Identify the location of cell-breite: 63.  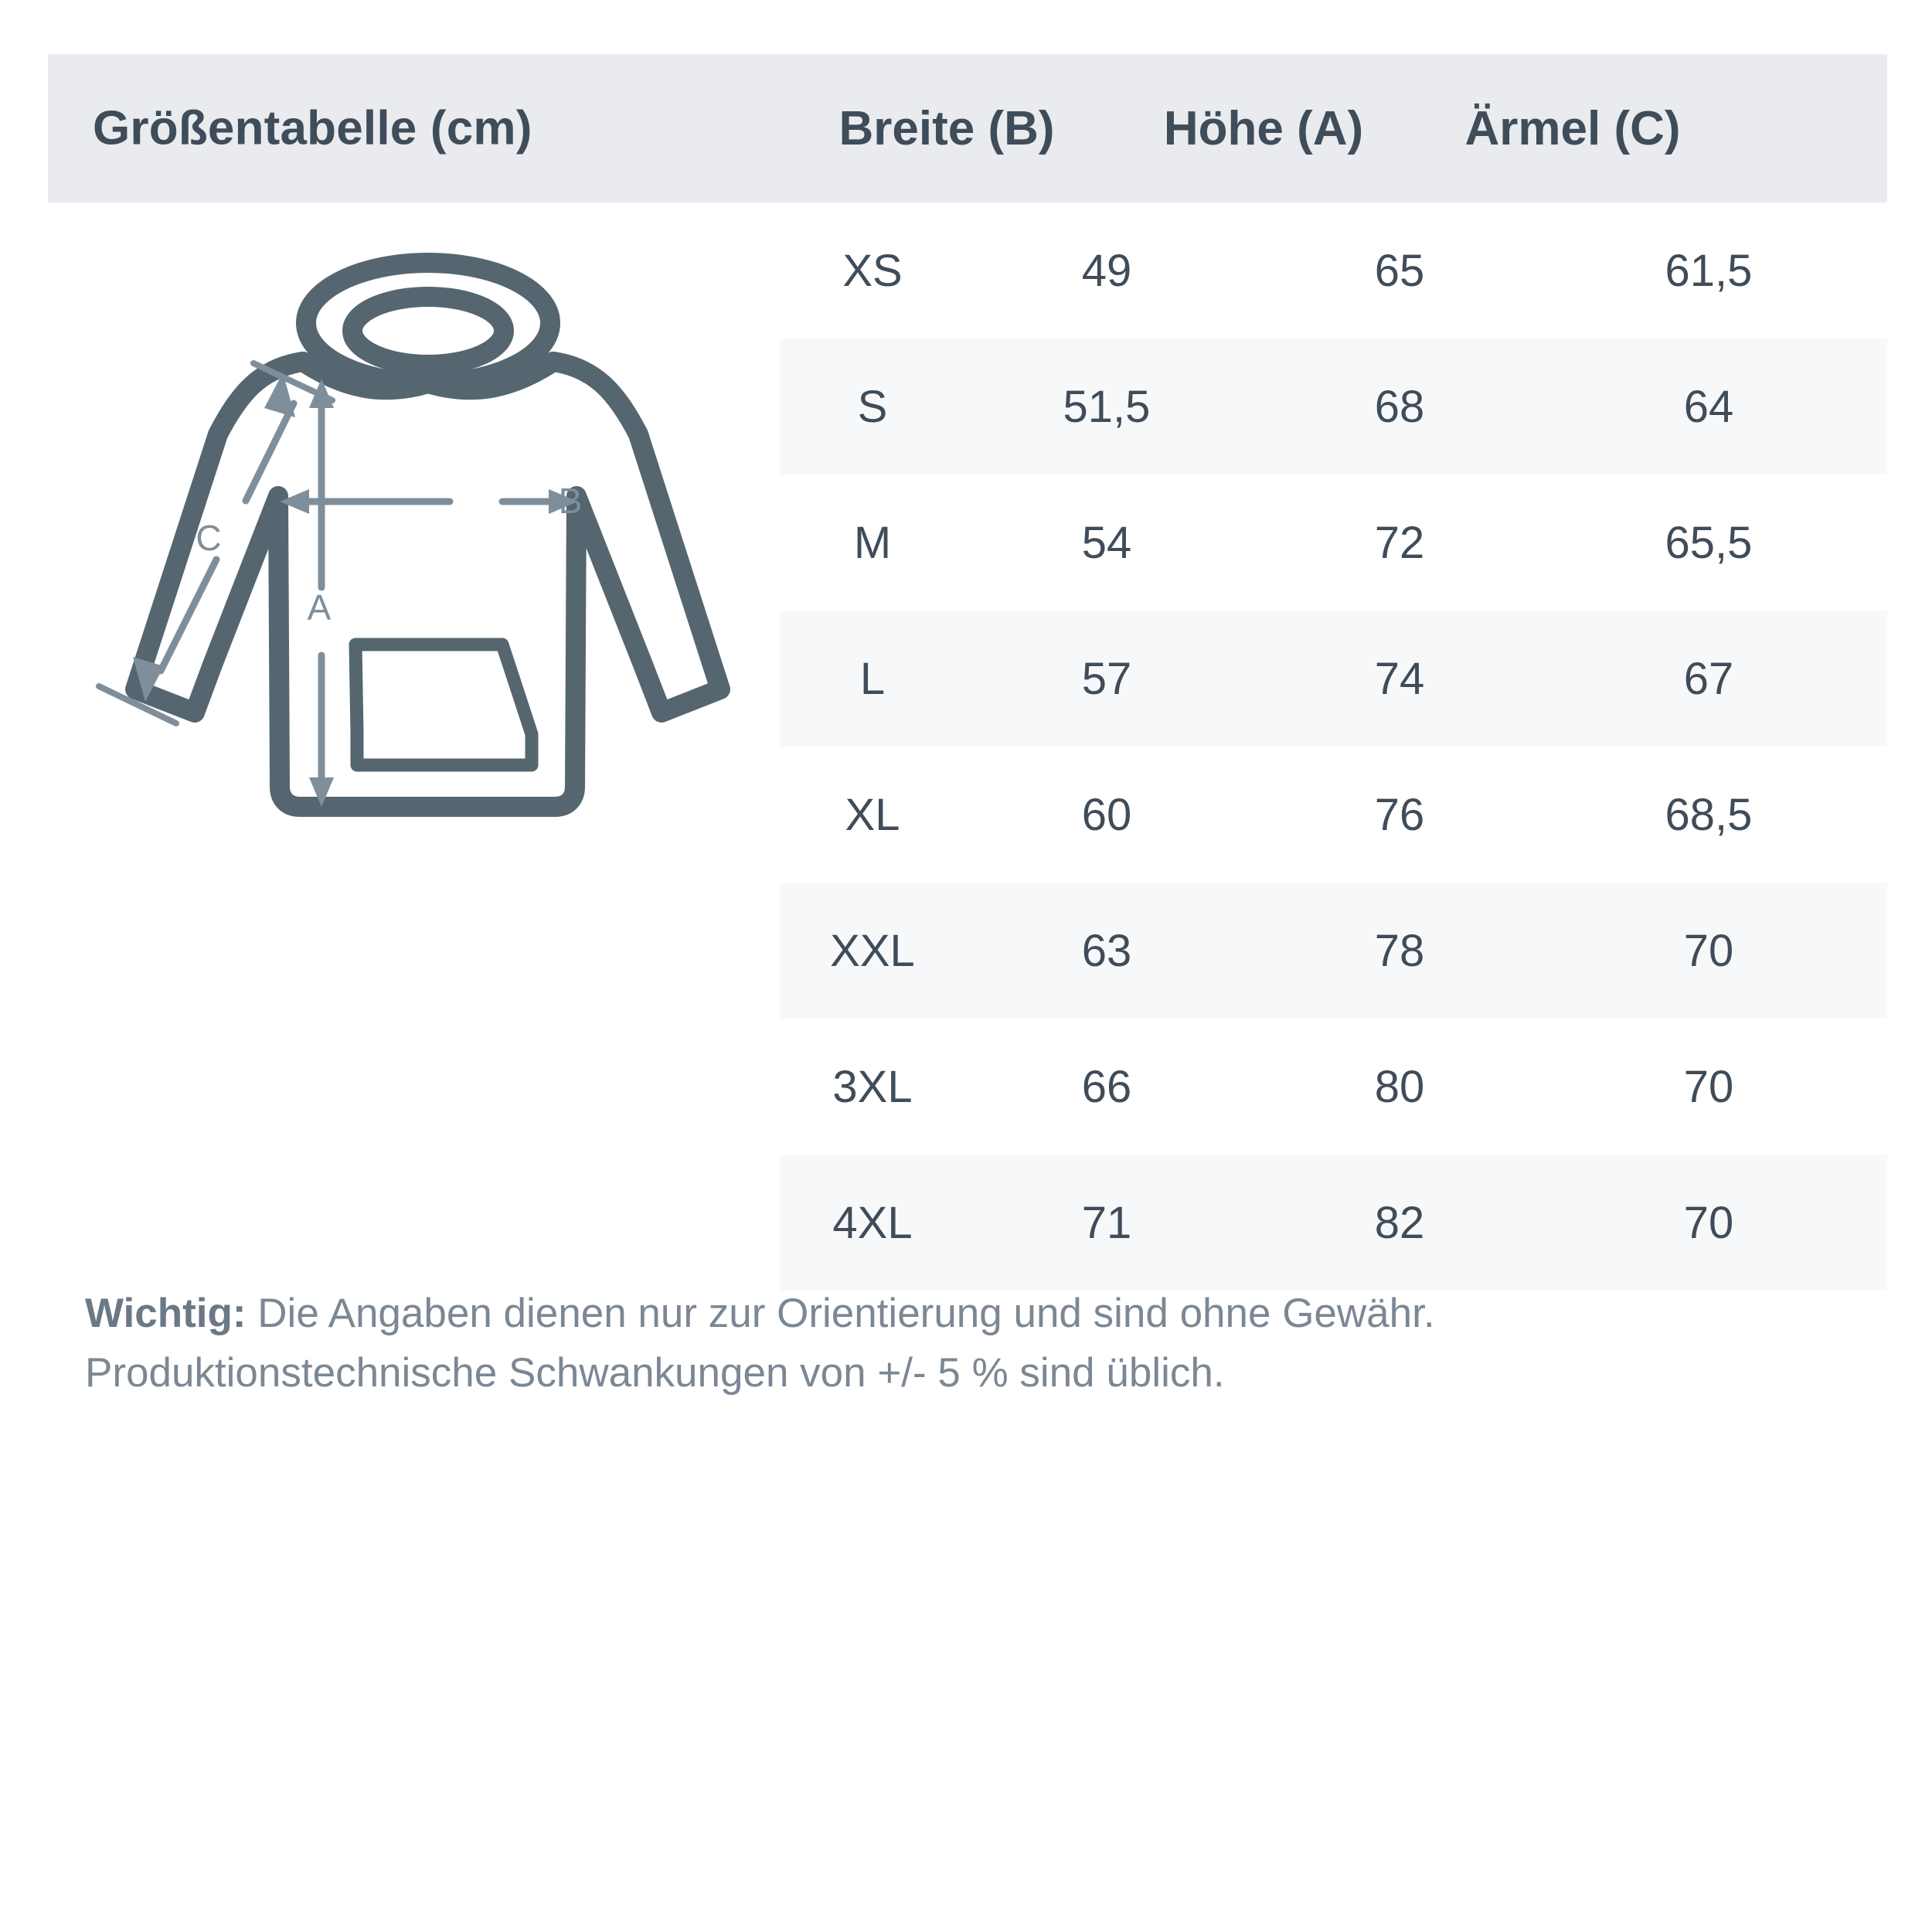
(1106, 950).